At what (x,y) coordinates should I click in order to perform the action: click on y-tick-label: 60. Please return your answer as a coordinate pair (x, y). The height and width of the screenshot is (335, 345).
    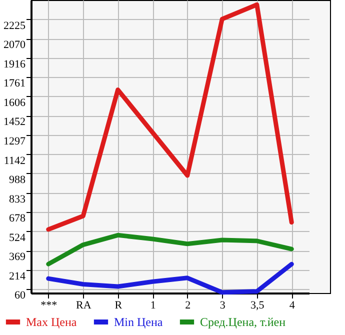
    Looking at the image, I should click on (20, 296).